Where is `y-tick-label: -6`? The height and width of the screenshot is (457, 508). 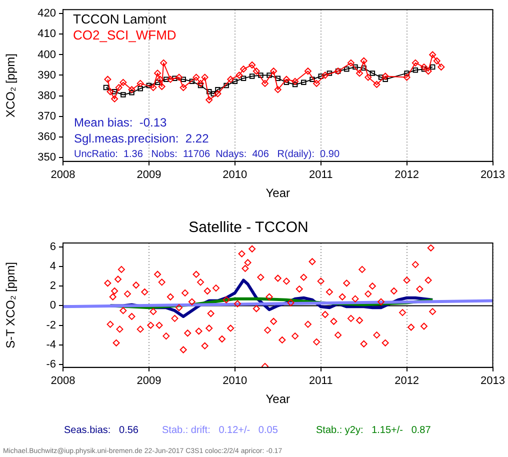 y-tick-label: -6 is located at coordinates (51, 364).